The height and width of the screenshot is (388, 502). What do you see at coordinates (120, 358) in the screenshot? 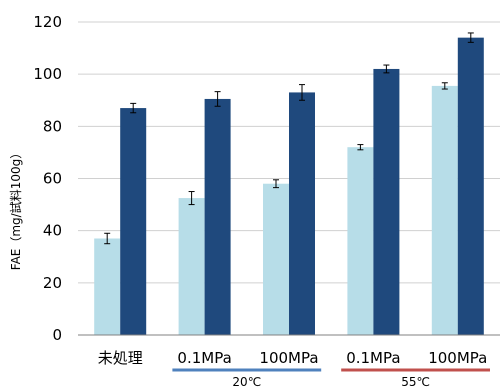
I see `x-tick-label: 未処理` at bounding box center [120, 358].